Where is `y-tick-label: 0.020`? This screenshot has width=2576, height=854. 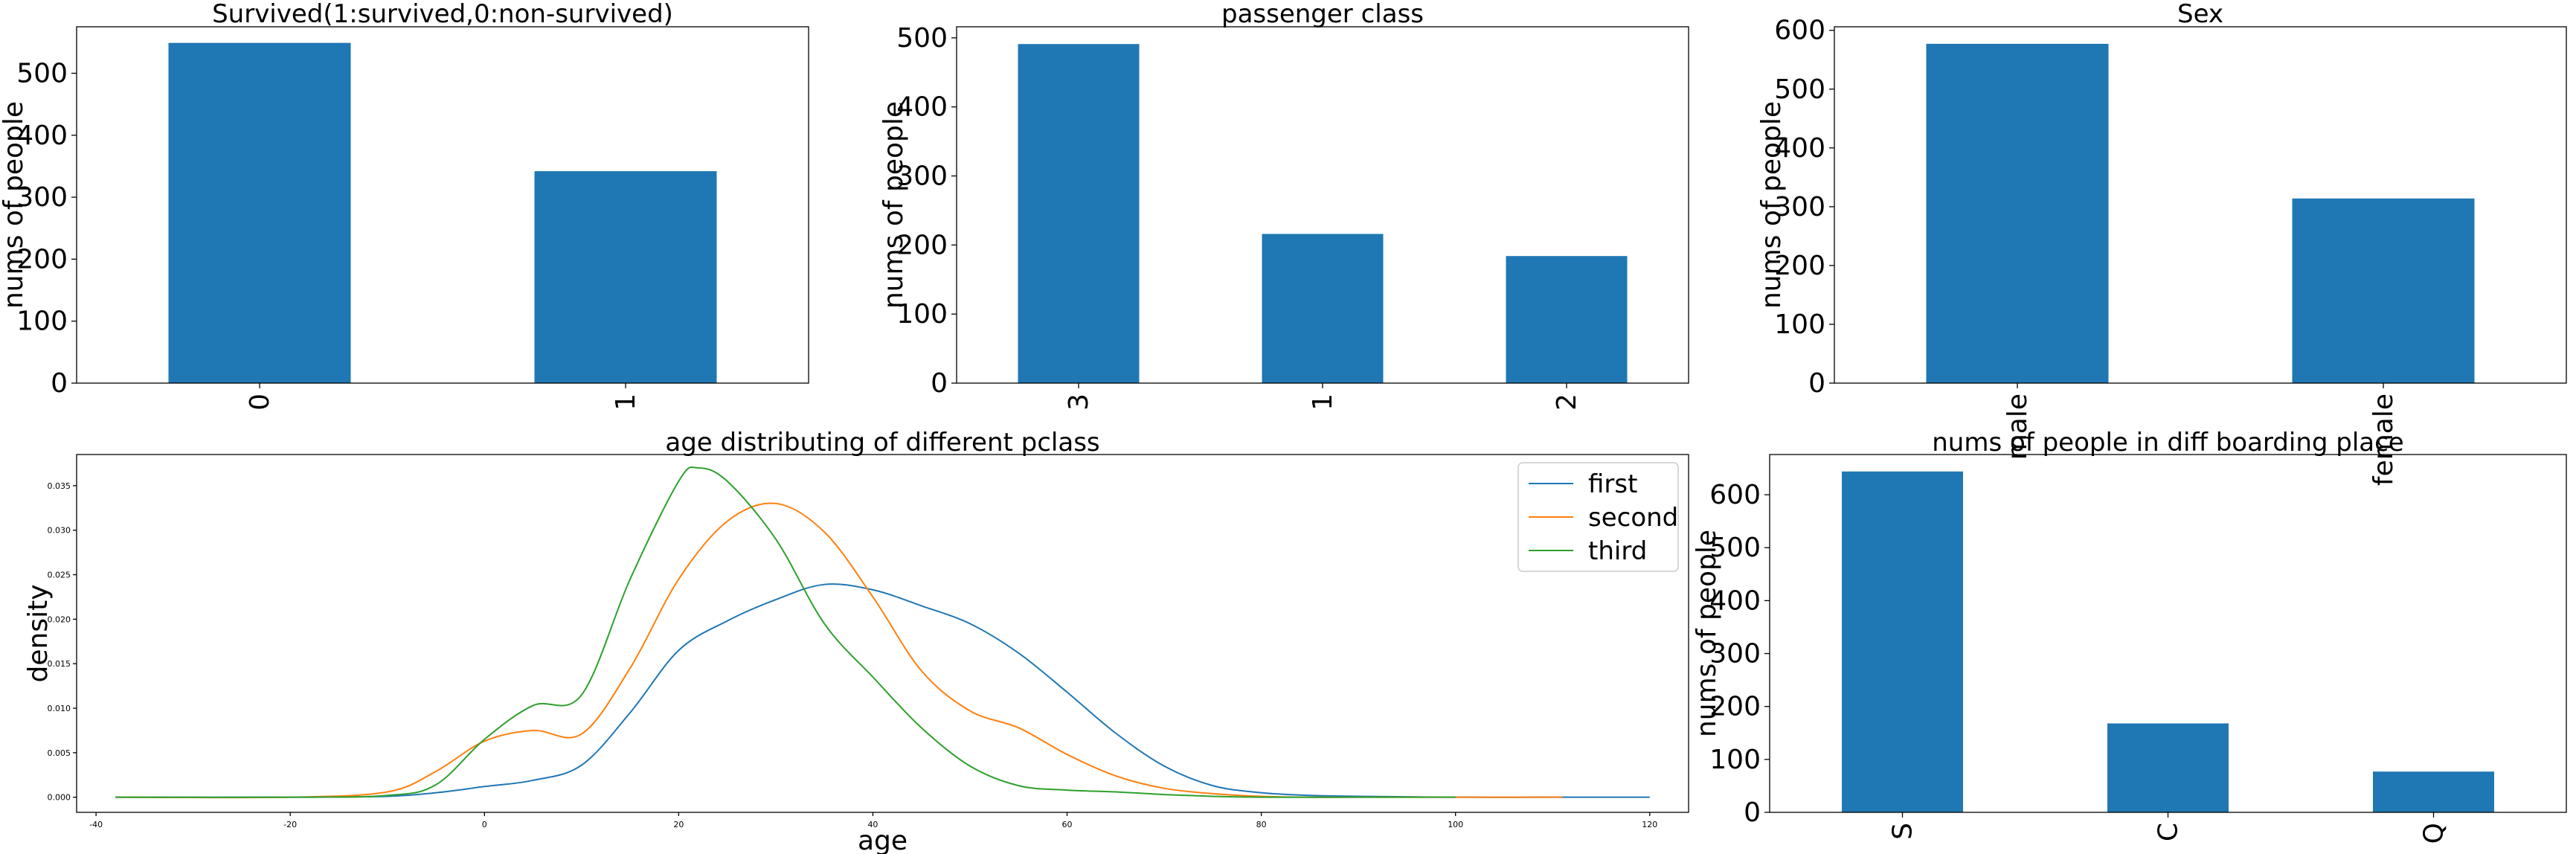
y-tick-label: 0.020 is located at coordinates (59, 619).